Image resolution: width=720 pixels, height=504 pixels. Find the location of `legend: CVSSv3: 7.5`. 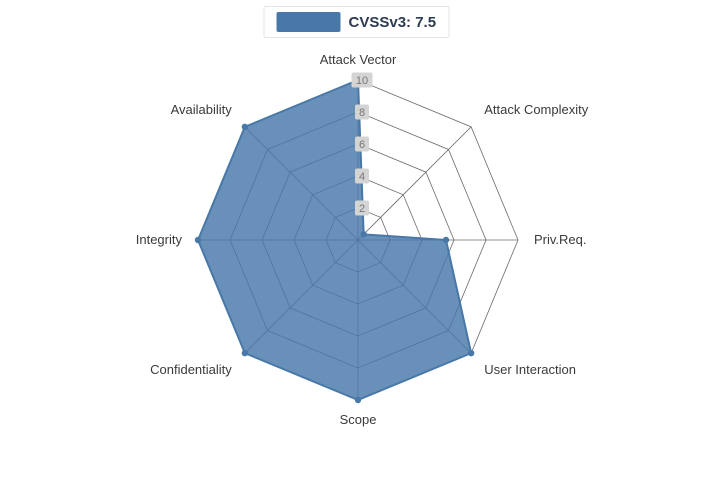

legend: CVSSv3: 7.5 is located at coordinates (356, 22).